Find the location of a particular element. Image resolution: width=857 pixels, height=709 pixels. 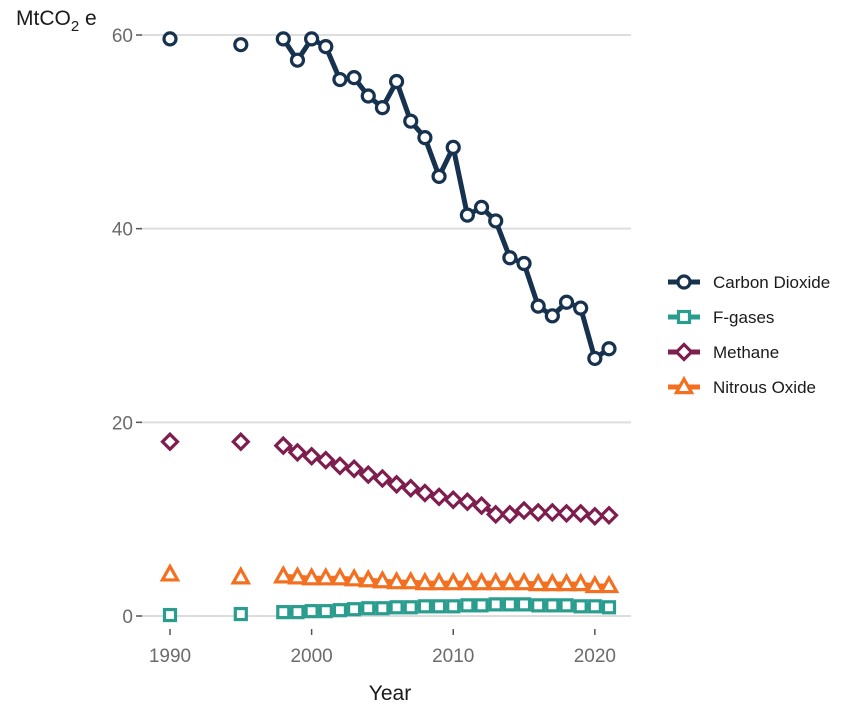

series-f-gases is located at coordinates (389, 610).